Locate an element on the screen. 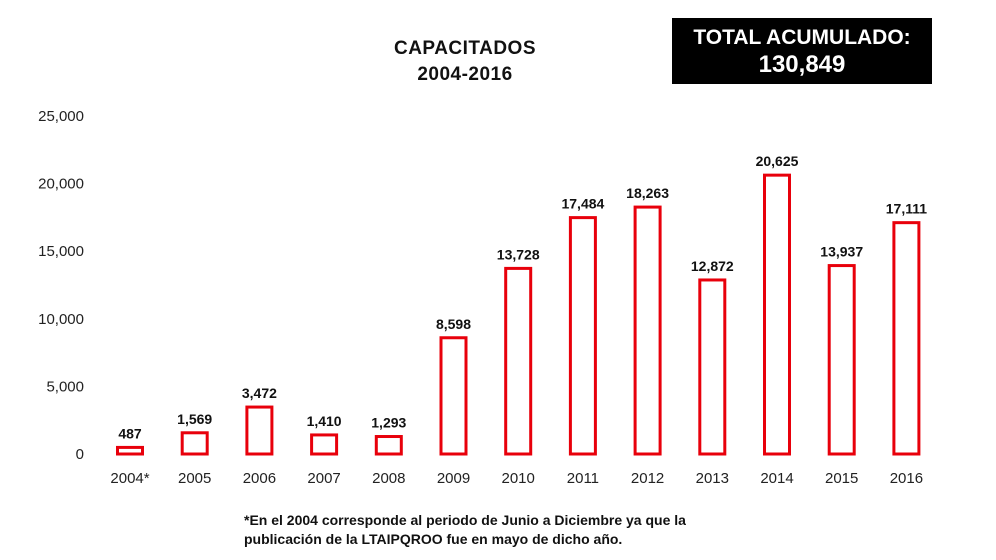  x-tick-label: 2006 is located at coordinates (259, 478).